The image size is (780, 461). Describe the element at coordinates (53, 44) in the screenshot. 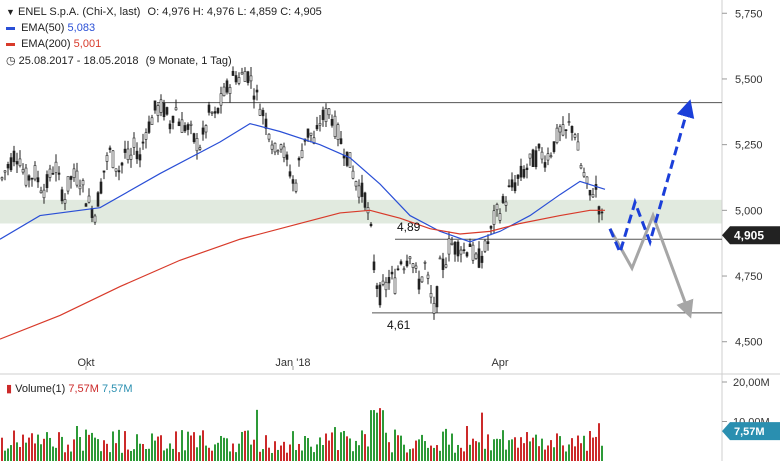

I see `ema200-legend: EMA(200) 5,001` at that location.